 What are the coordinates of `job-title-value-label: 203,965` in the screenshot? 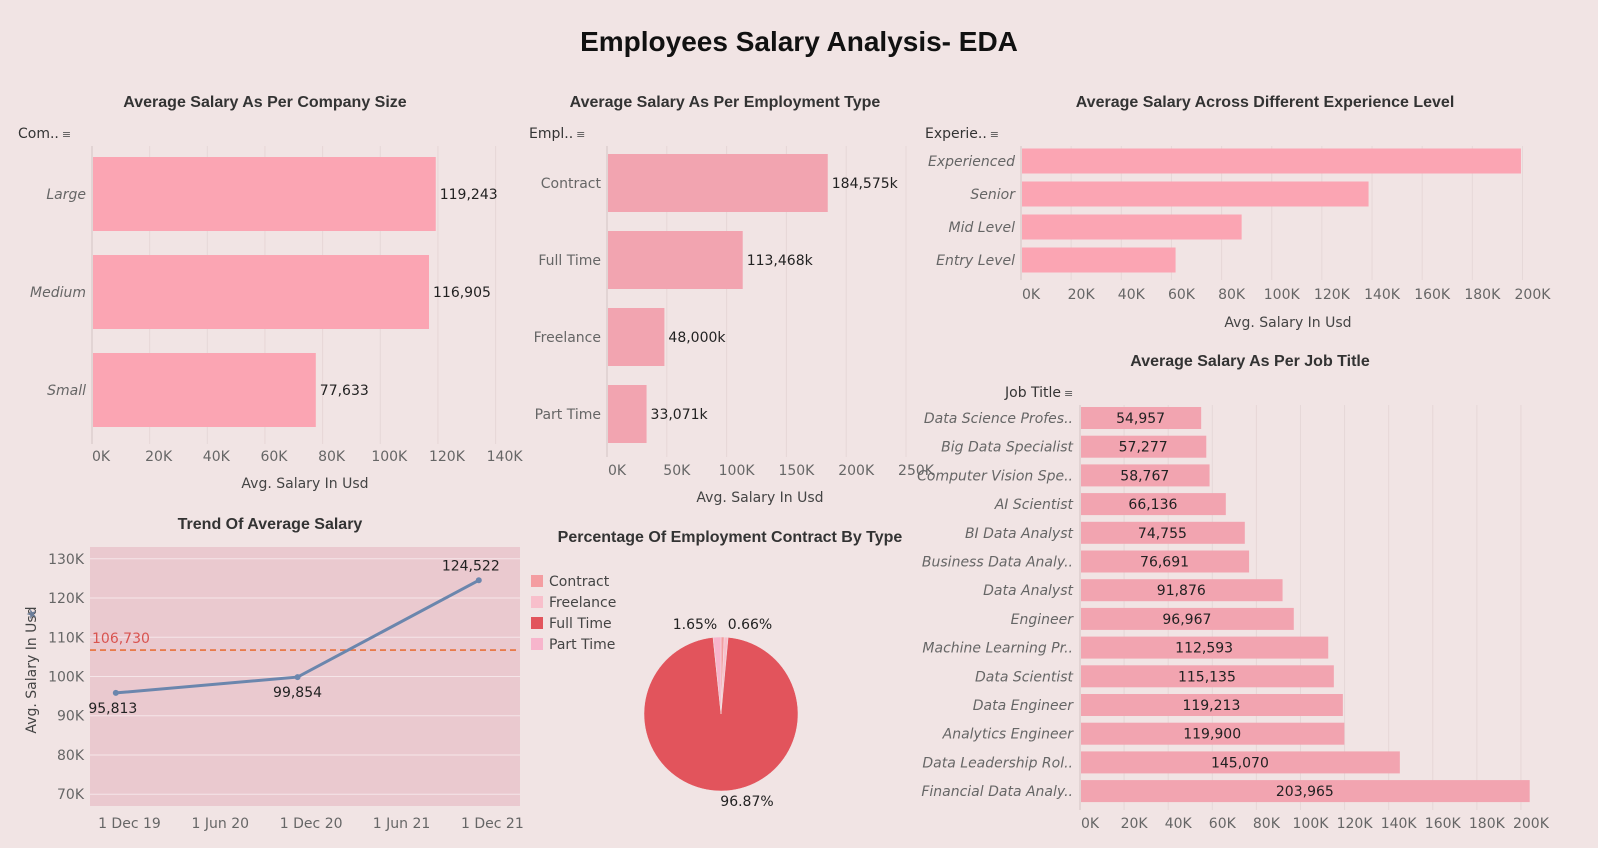 It's located at (1305, 792).